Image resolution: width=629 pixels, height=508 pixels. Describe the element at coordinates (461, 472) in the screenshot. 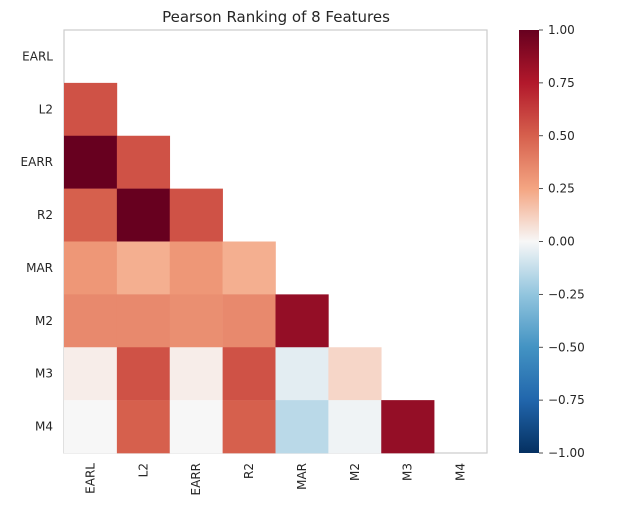

I see `x-tick-label-M4: M4` at that location.